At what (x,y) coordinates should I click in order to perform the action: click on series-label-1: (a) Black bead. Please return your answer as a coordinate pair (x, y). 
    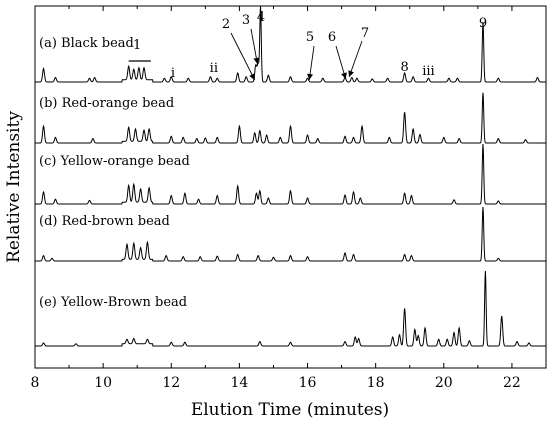
    Looking at the image, I should click on (86, 43).